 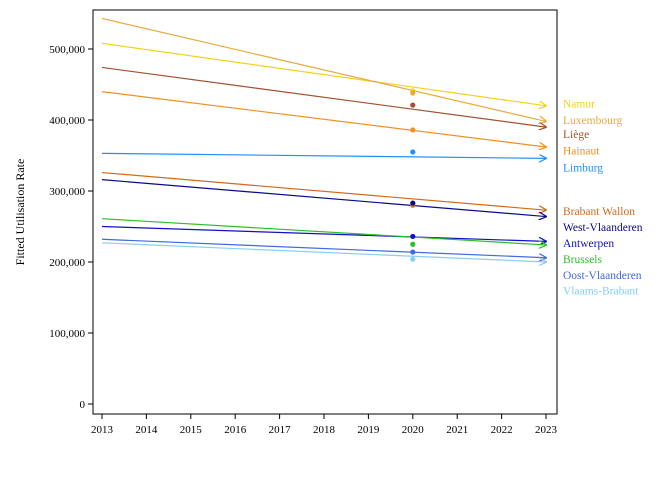 I want to click on y-tick-label: 400,000, so click(x=67, y=121).